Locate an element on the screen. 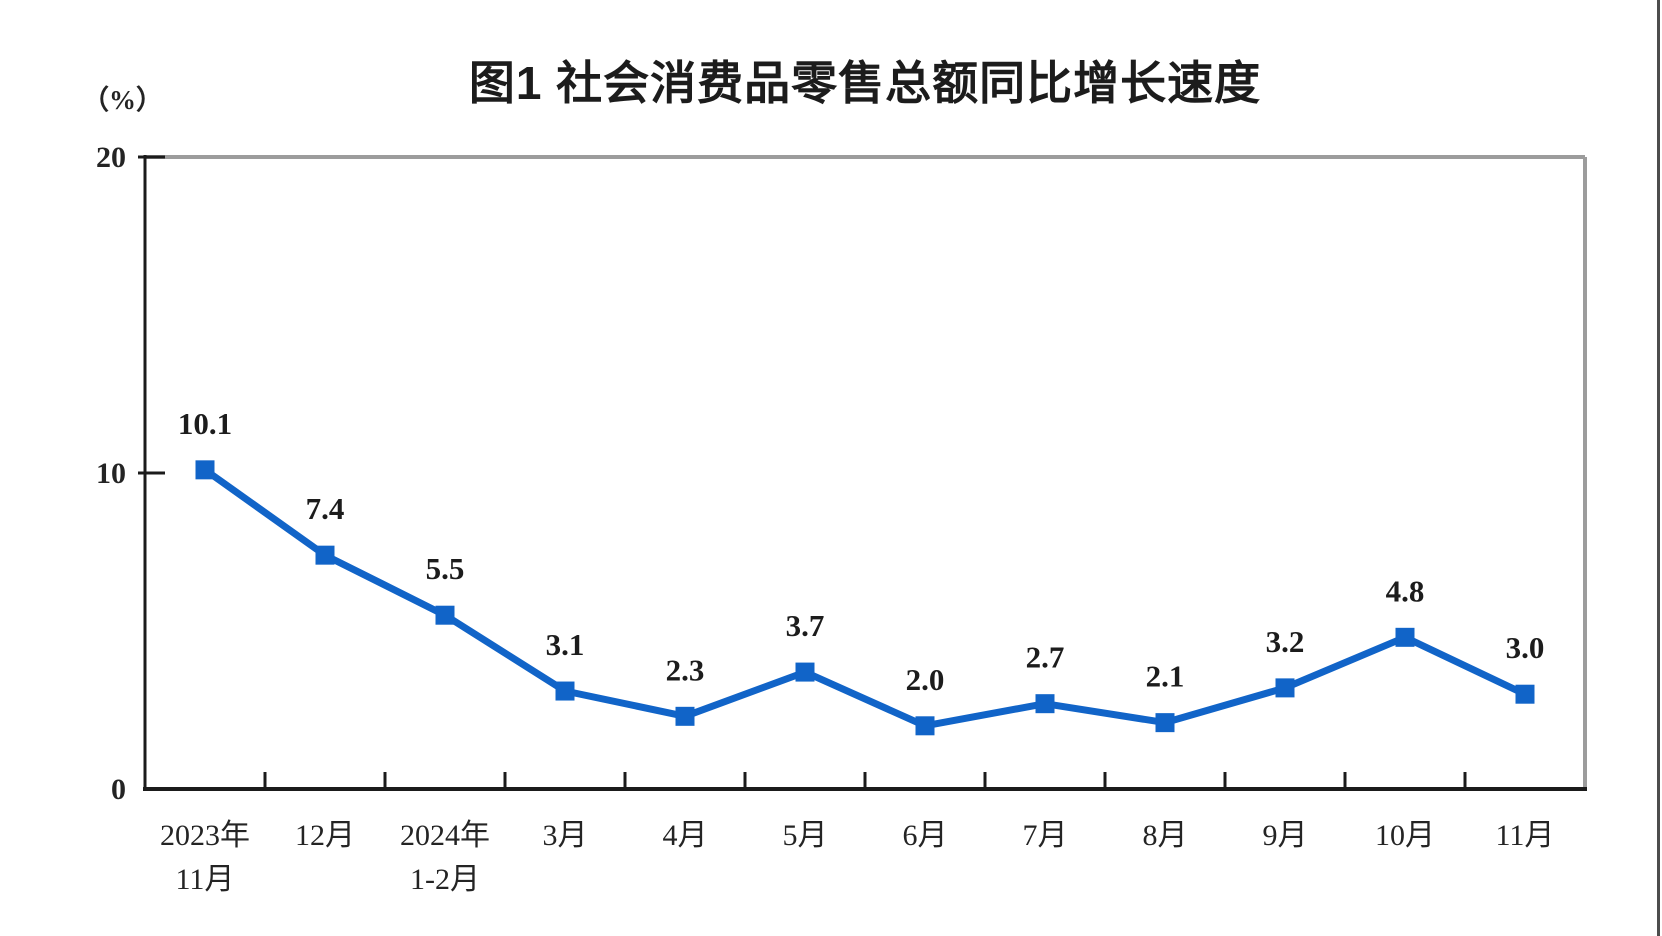 The width and height of the screenshot is (1662, 936). x-axis-tick-label: 9月 is located at coordinates (1285, 835).